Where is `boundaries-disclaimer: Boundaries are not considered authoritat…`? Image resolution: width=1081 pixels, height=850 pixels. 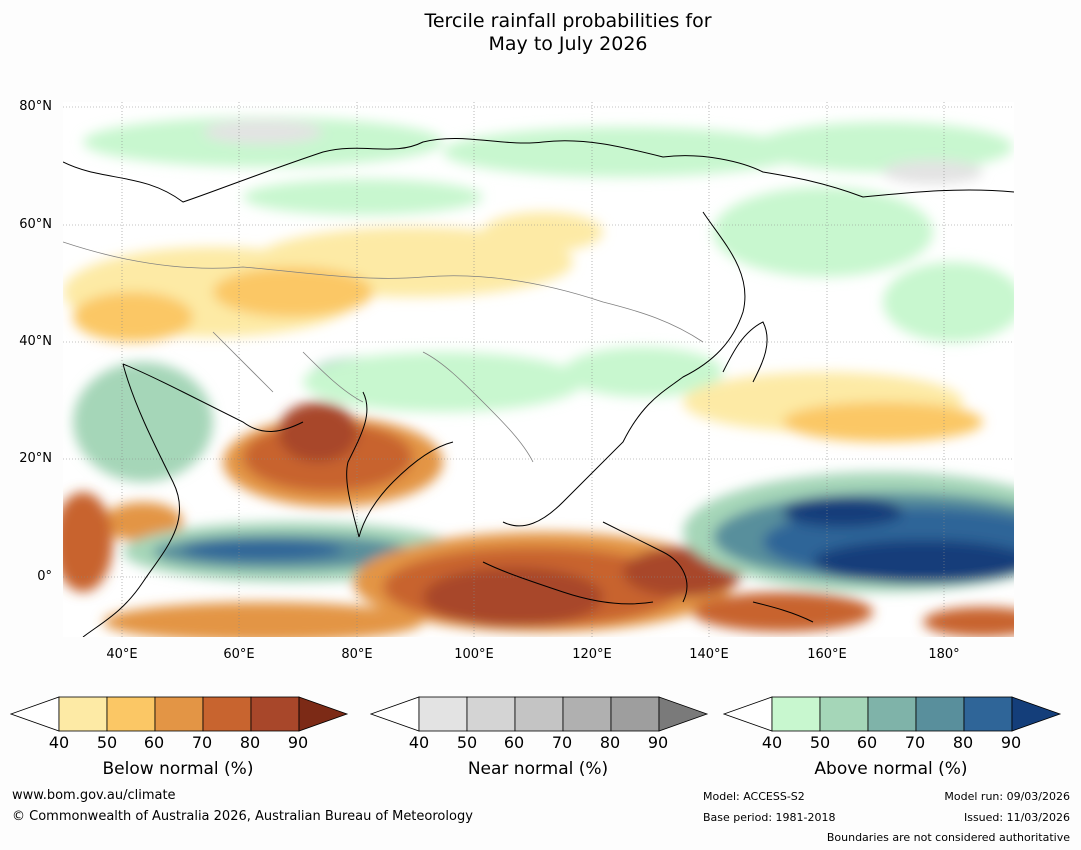 boundaries-disclaimer: Boundaries are not considered authoritat… is located at coordinates (948, 837).